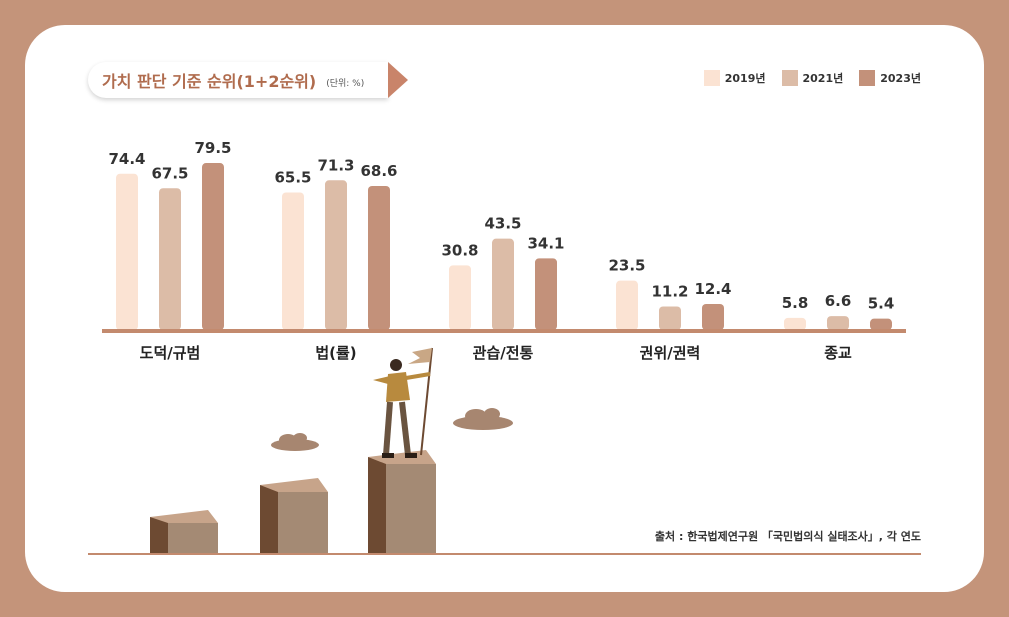 This screenshot has height=617, width=1009. Describe the element at coordinates (335, 353) in the screenshot. I see `category-label-1: 법(률)` at that location.